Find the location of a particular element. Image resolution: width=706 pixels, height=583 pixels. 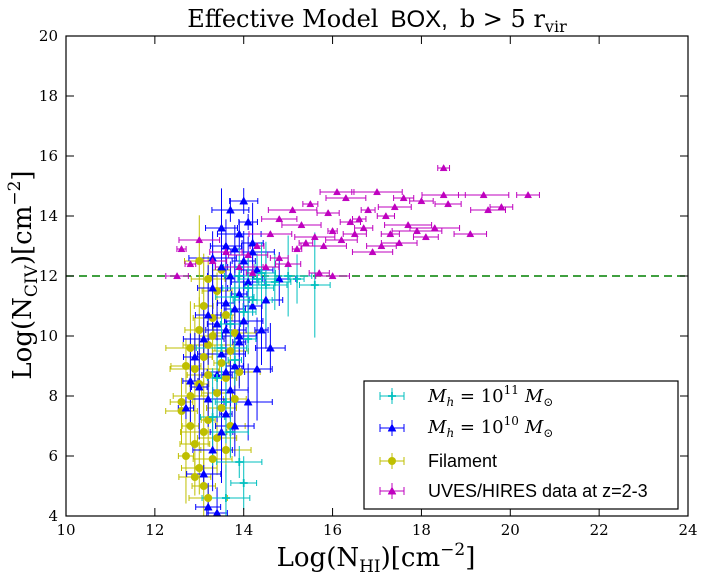

ylabel-sup: −2 is located at coordinates (15, 193).